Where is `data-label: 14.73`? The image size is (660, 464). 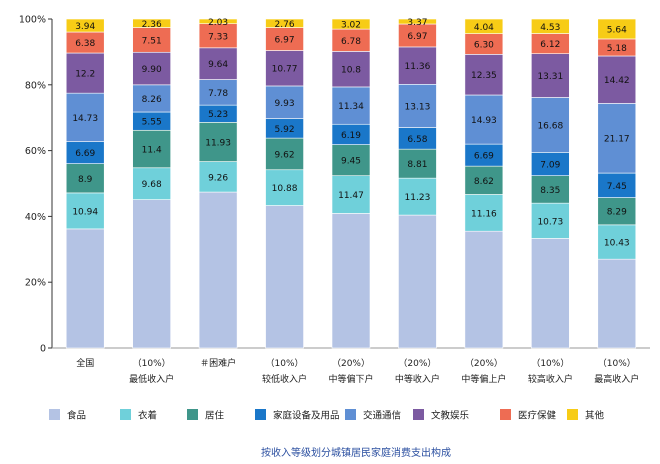
data-label: 14.73 is located at coordinates (85, 119).